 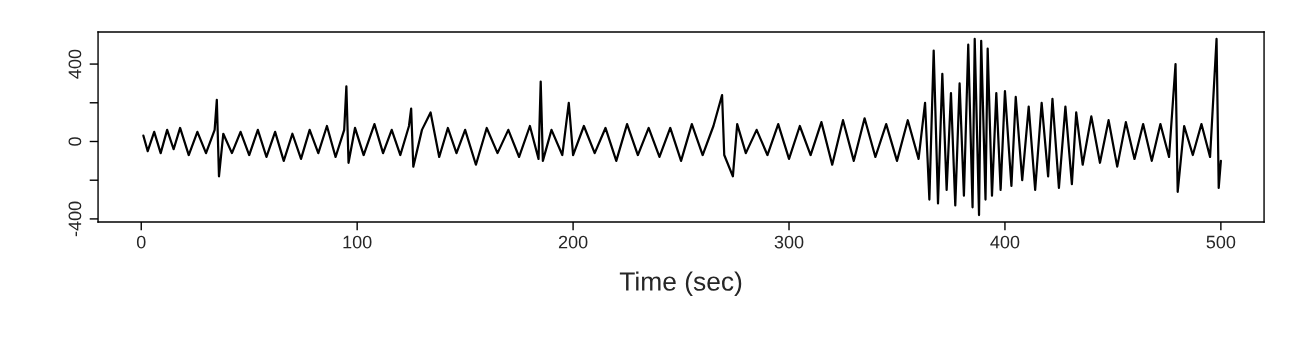 I want to click on y-tick-label: 400, so click(x=75, y=64).